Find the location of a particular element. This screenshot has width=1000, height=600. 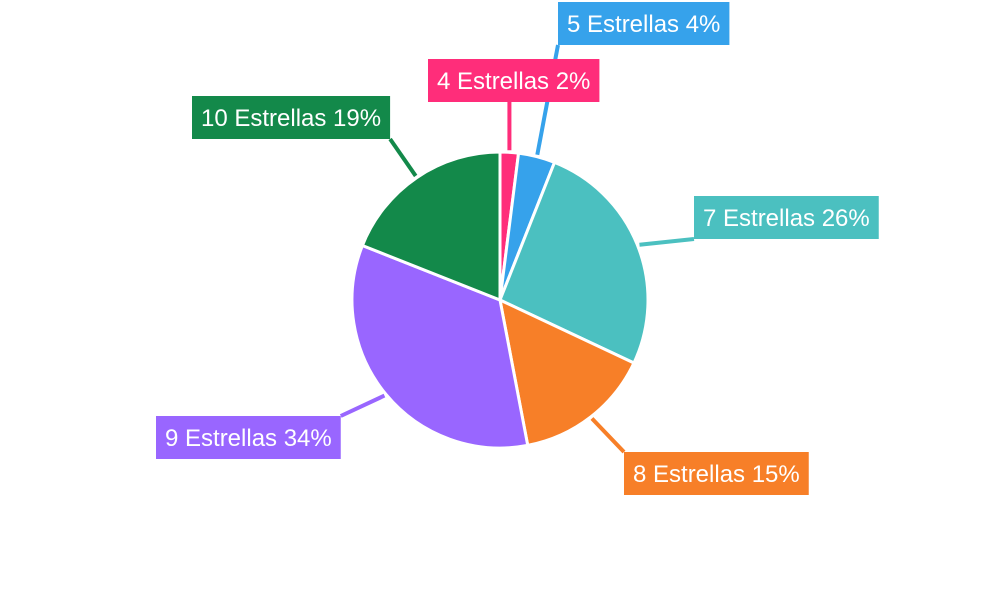

pie-label-box-4-estrellas is located at coordinates (514, 80).